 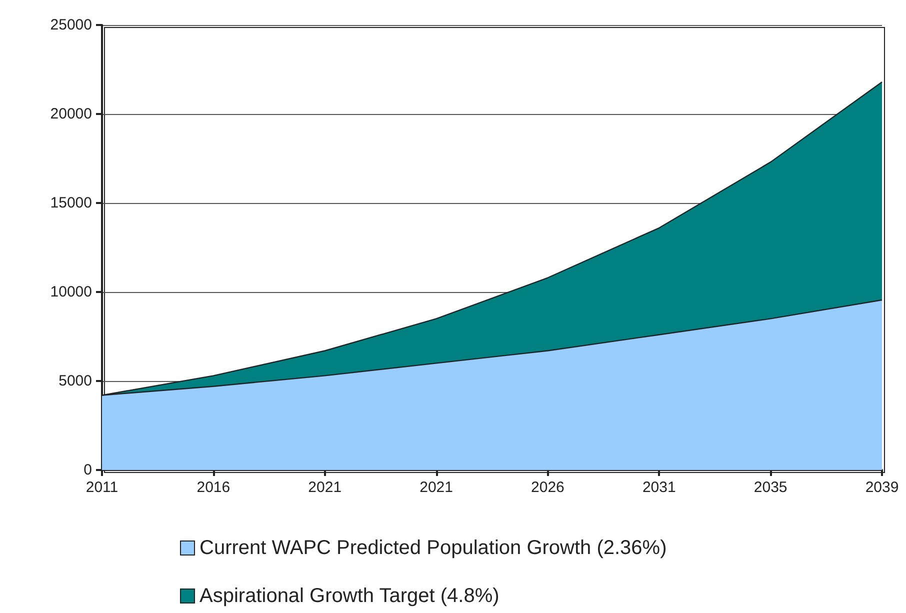 What do you see at coordinates (71, 292) in the screenshot?
I see `y-tick-label: 10000` at bounding box center [71, 292].